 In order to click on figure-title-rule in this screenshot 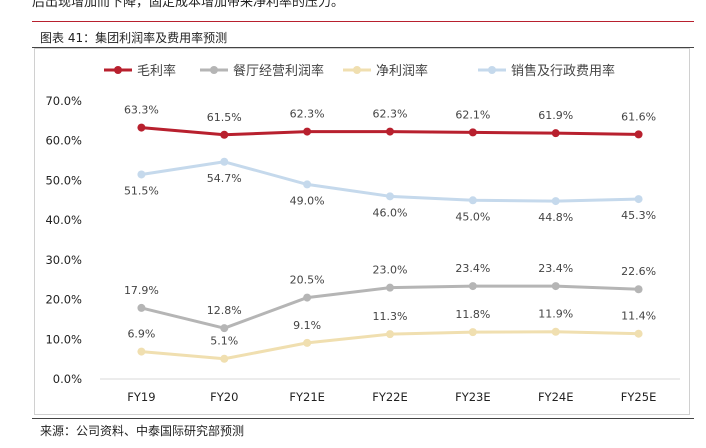, I will do `click(363, 47)`.